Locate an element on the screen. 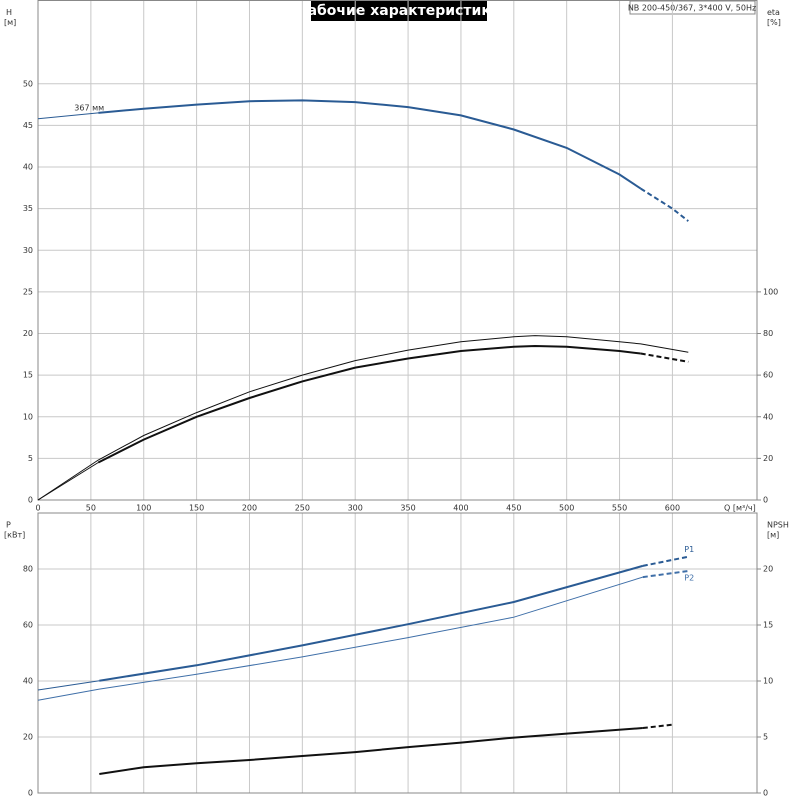 This screenshot has width=800, height=800. y-axis-label: P is located at coordinates (8, 525).